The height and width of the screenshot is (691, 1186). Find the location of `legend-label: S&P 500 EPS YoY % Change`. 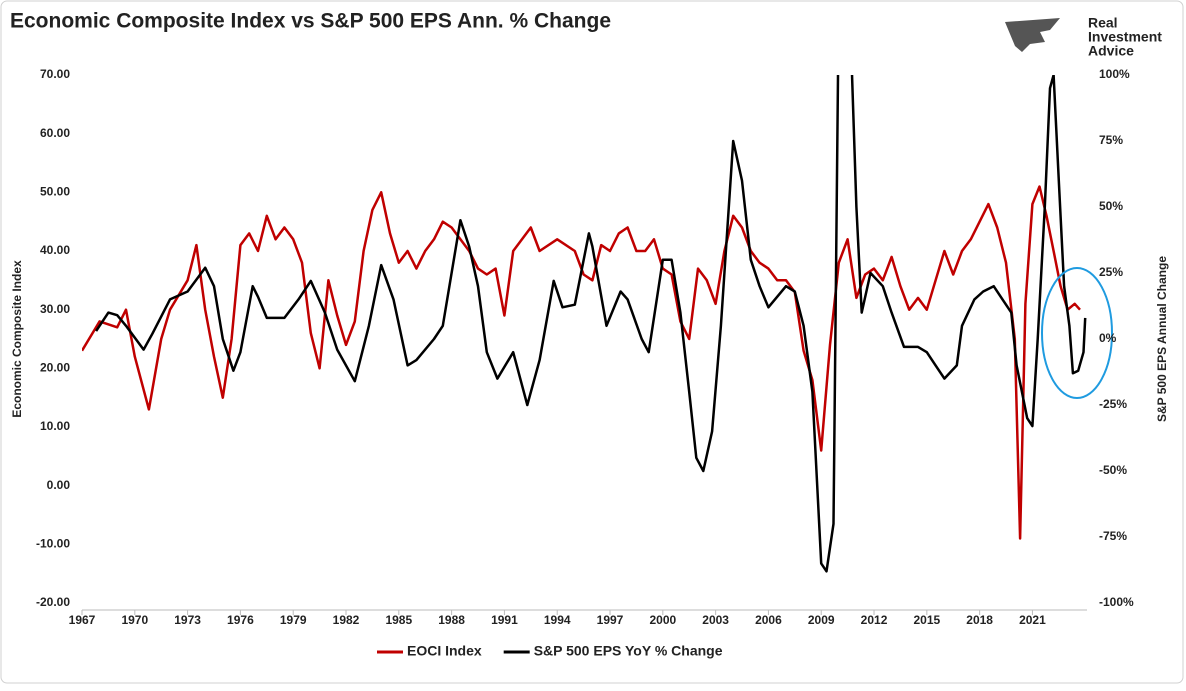

legend-label: S&P 500 EPS YoY % Change is located at coordinates (628, 651).